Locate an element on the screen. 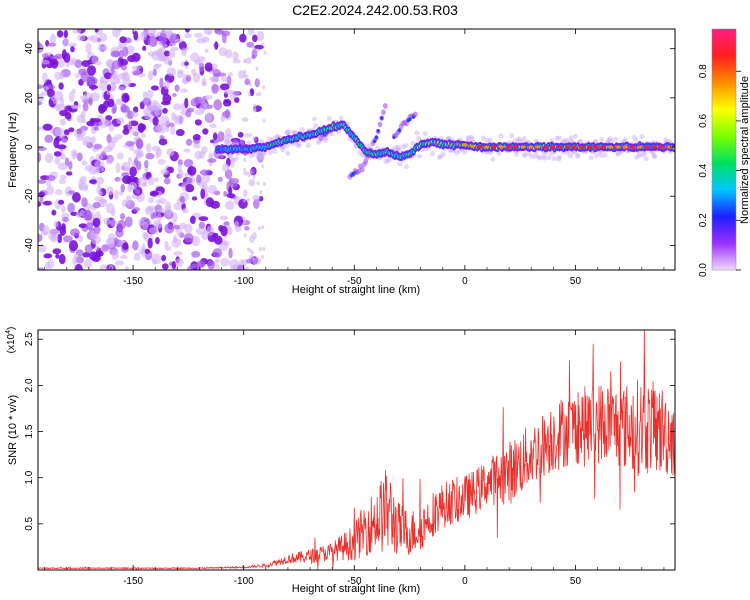 The height and width of the screenshot is (600, 750). colorbar-ticks: 0.0 0.2 0.4 0.6 0.8 is located at coordinates (719, 170).